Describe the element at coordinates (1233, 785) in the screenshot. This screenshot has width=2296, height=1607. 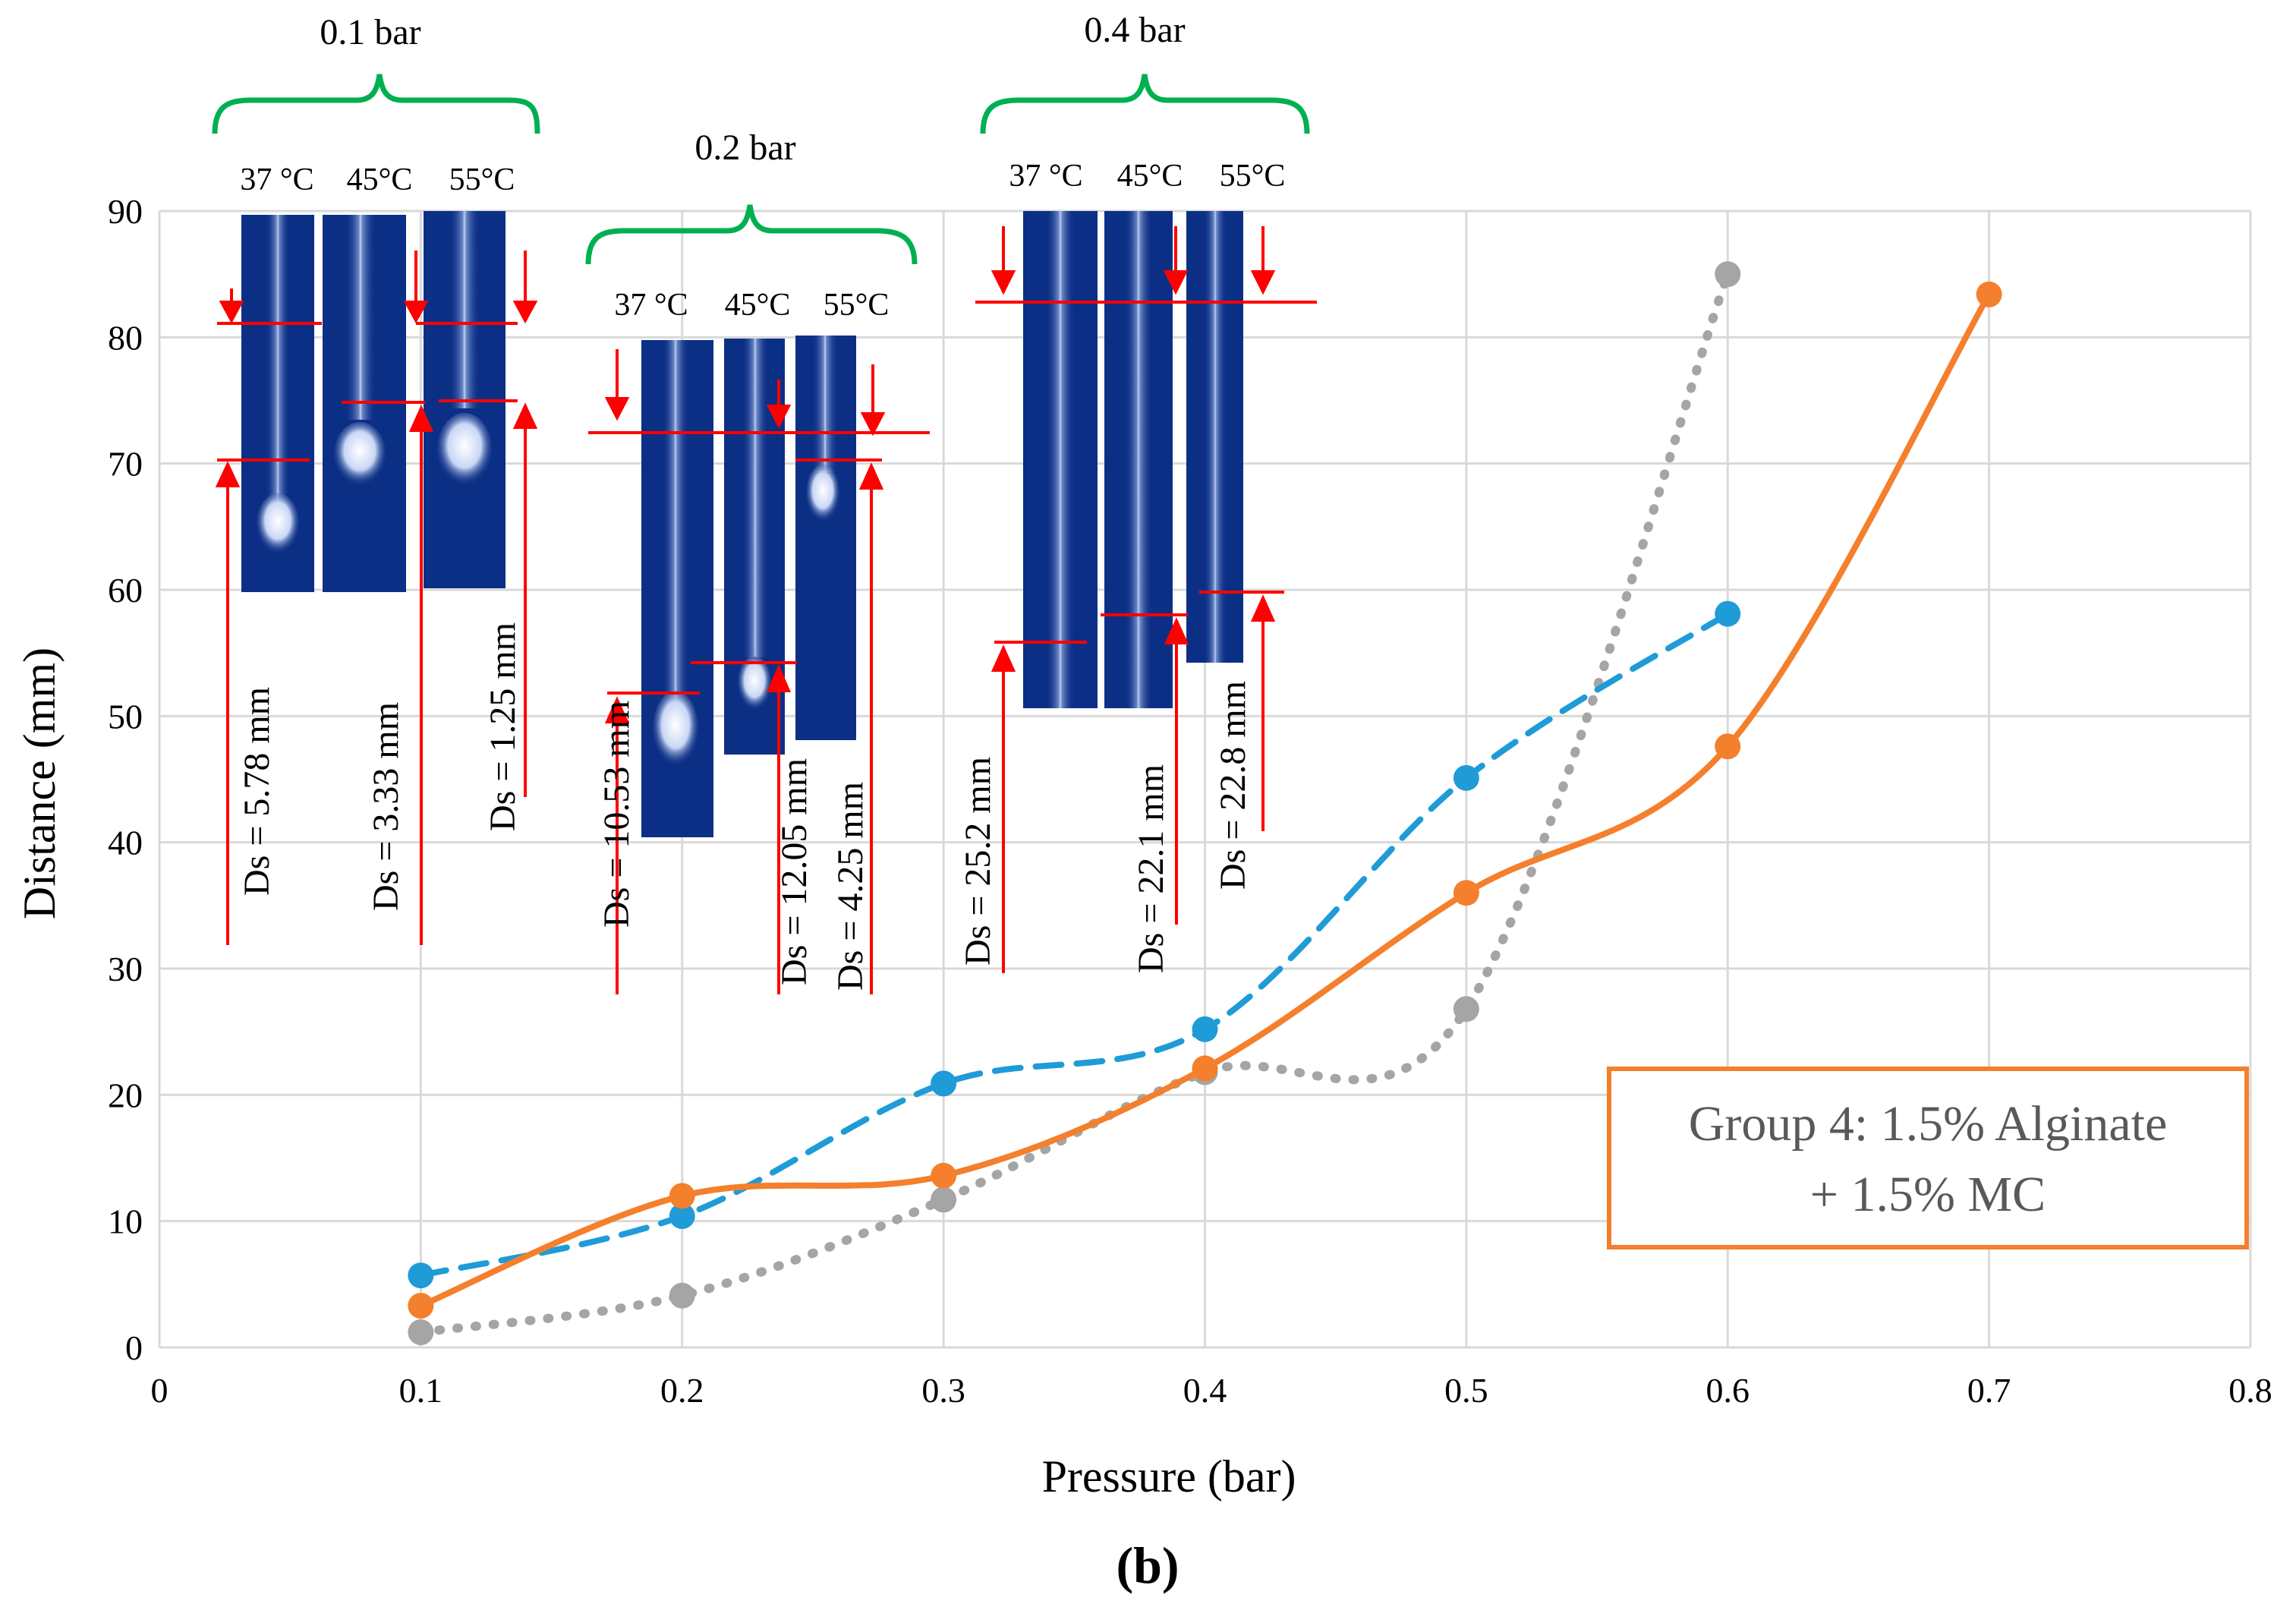
I see `ds-label-0.4-55: Ds = 22.8 mm` at that location.